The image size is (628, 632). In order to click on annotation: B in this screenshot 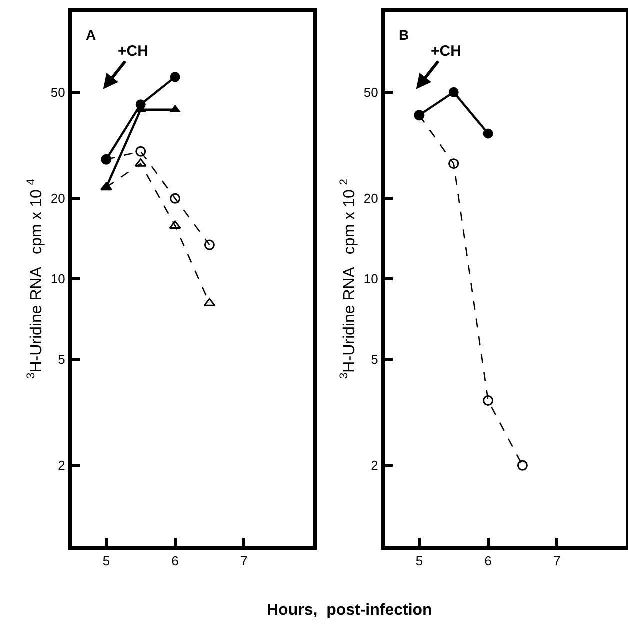, I will do `click(404, 35)`.